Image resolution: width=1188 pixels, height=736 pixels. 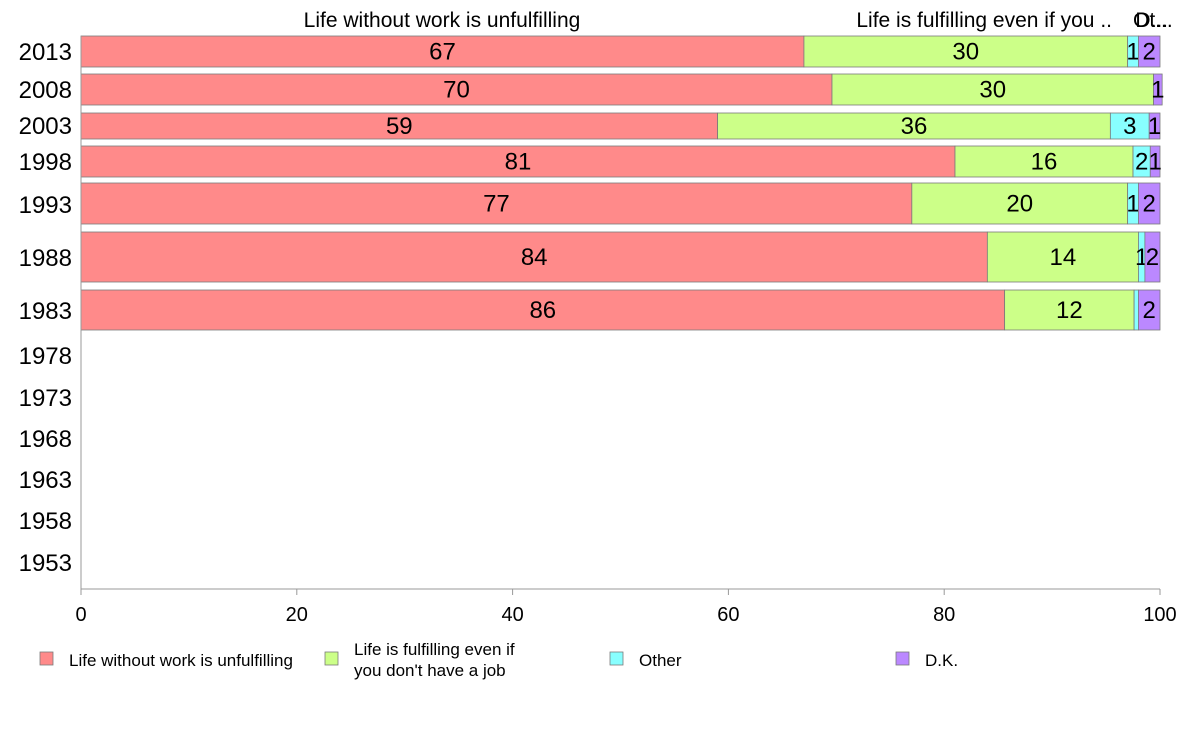 I want to click on bar-segment-1993-unfulfilling, so click(x=496, y=203).